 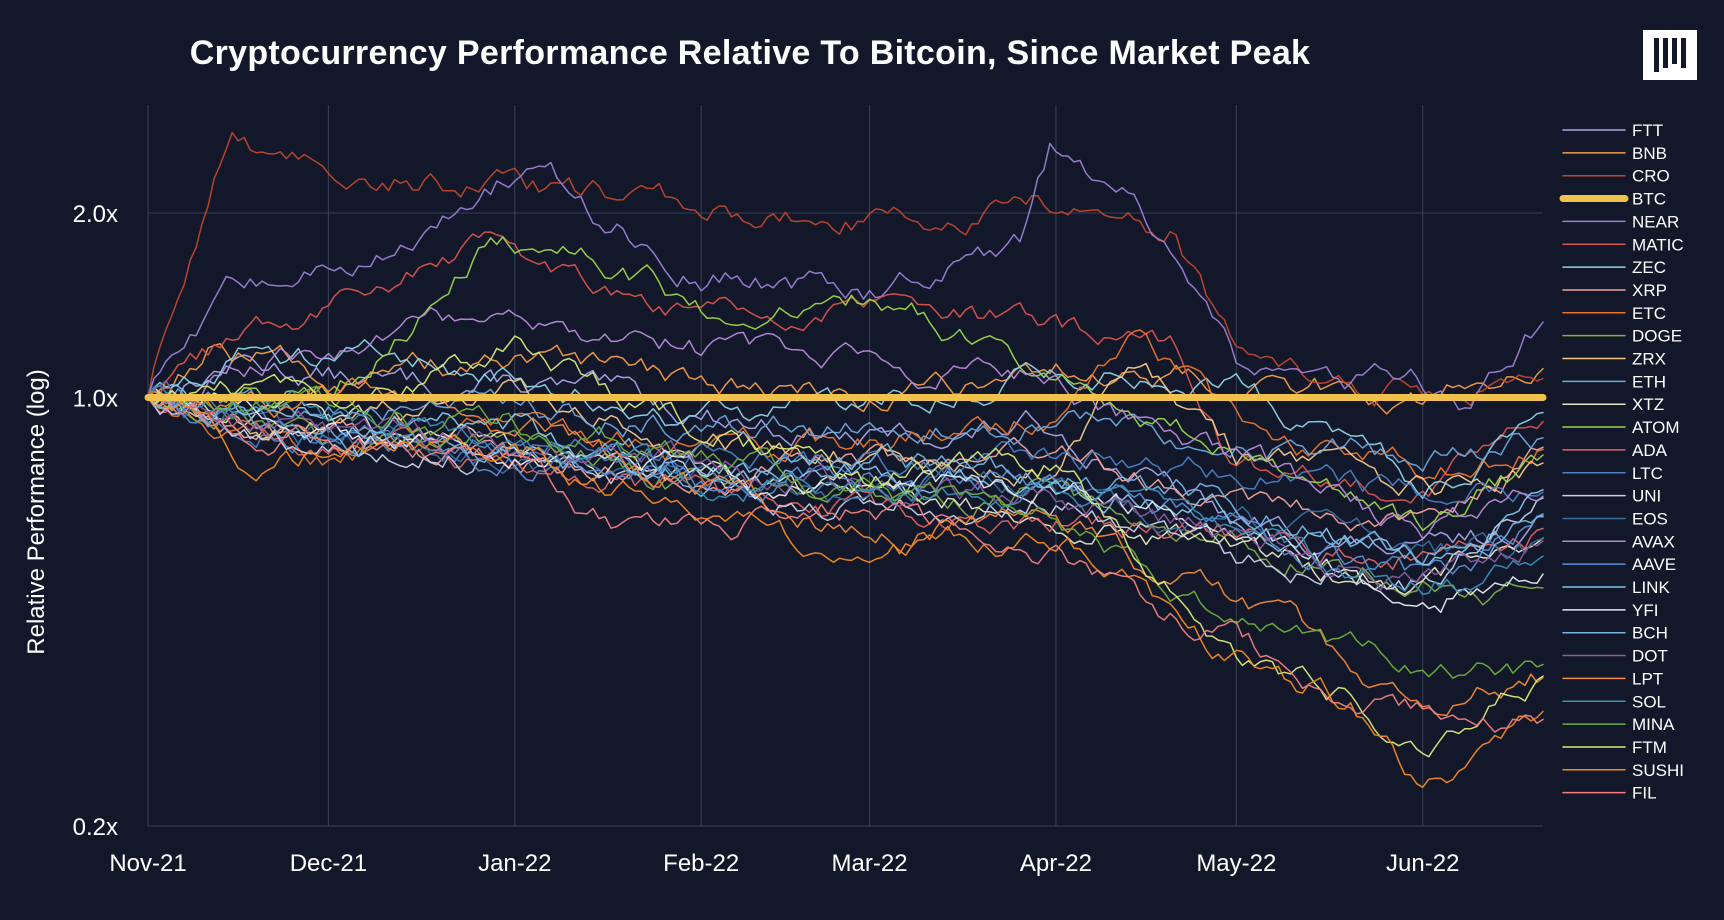 I want to click on legend-label-mina: MINA, so click(x=1653, y=724).